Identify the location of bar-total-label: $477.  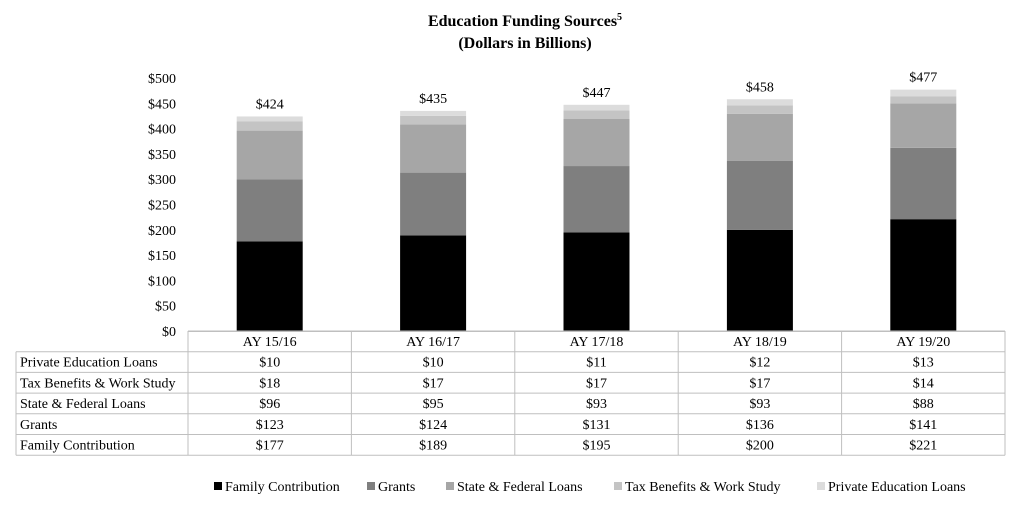
(923, 78).